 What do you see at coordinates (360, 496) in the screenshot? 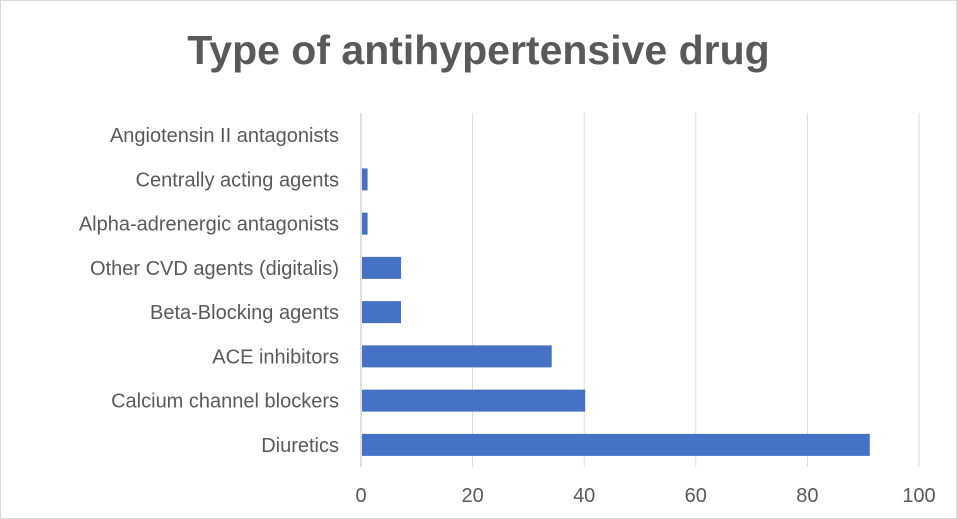
I see `x-tick-label-0: 0` at bounding box center [360, 496].